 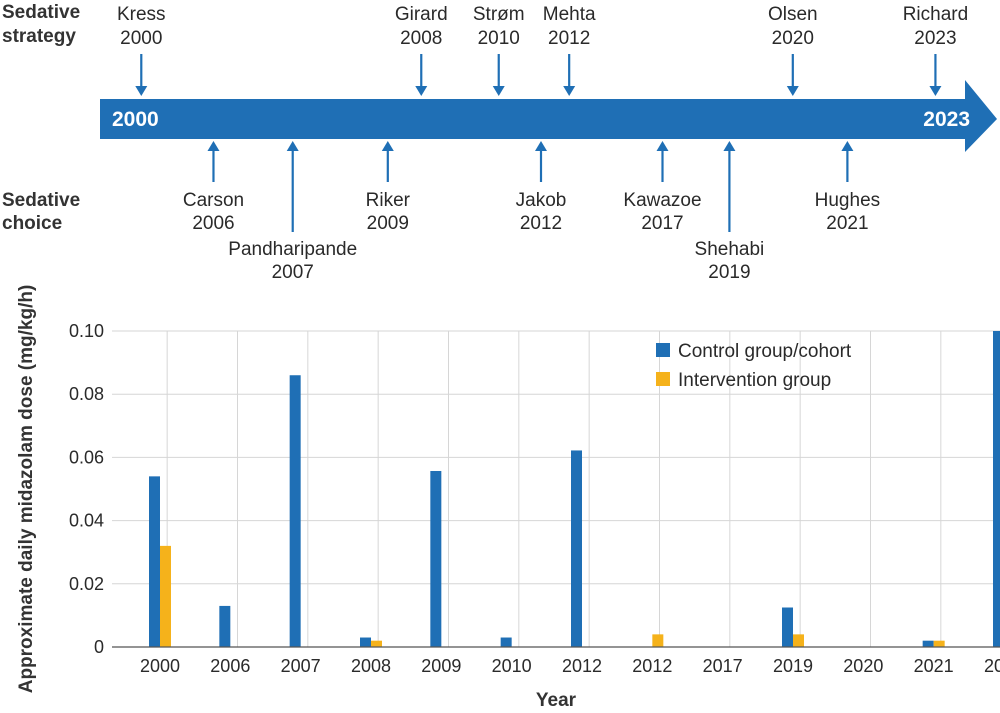 I want to click on x-tick-label: 2006, so click(x=230, y=666).